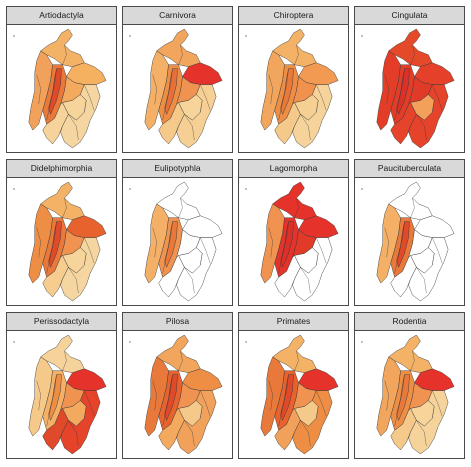 The width and height of the screenshot is (471, 467). What do you see at coordinates (61, 169) in the screenshot?
I see `facet-title: Didelphimorphia` at bounding box center [61, 169].